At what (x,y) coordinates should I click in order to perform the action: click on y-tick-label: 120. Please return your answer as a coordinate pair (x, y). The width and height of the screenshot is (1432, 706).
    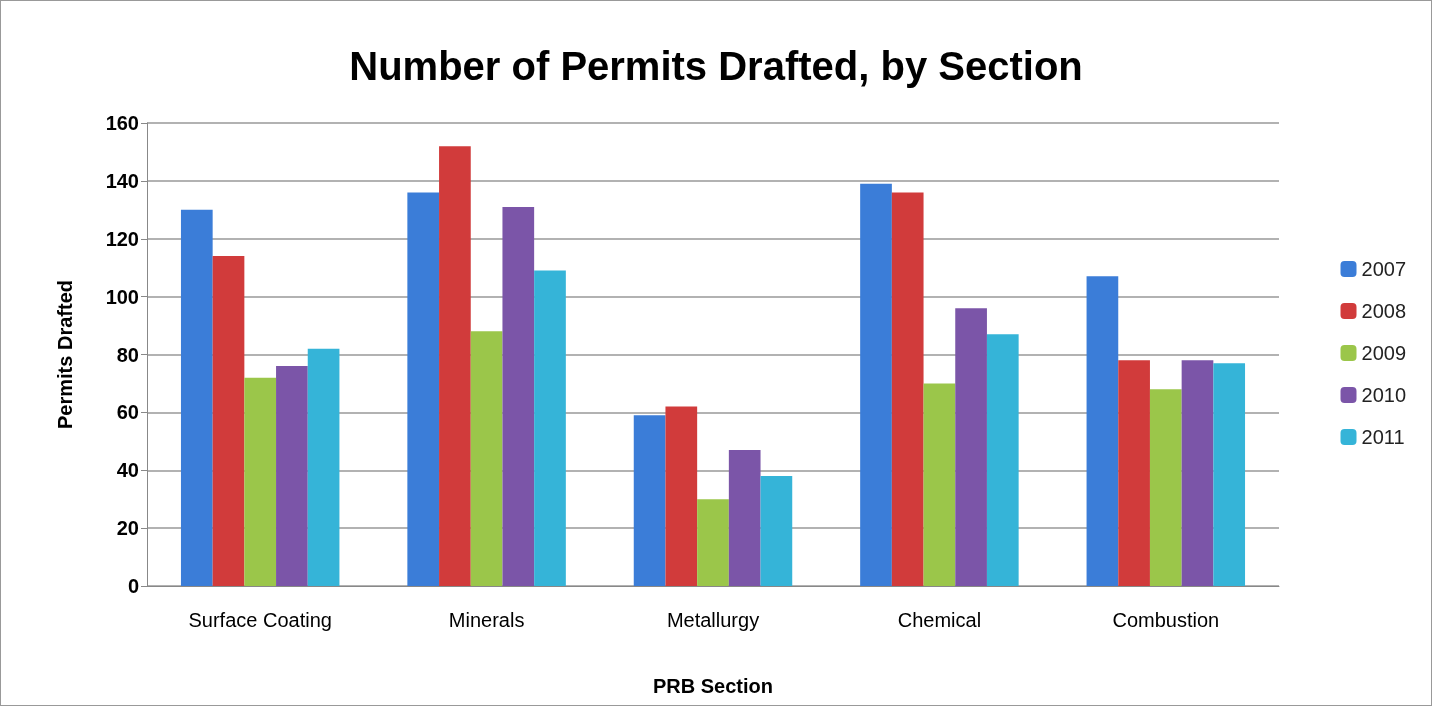
    Looking at the image, I should click on (122, 238).